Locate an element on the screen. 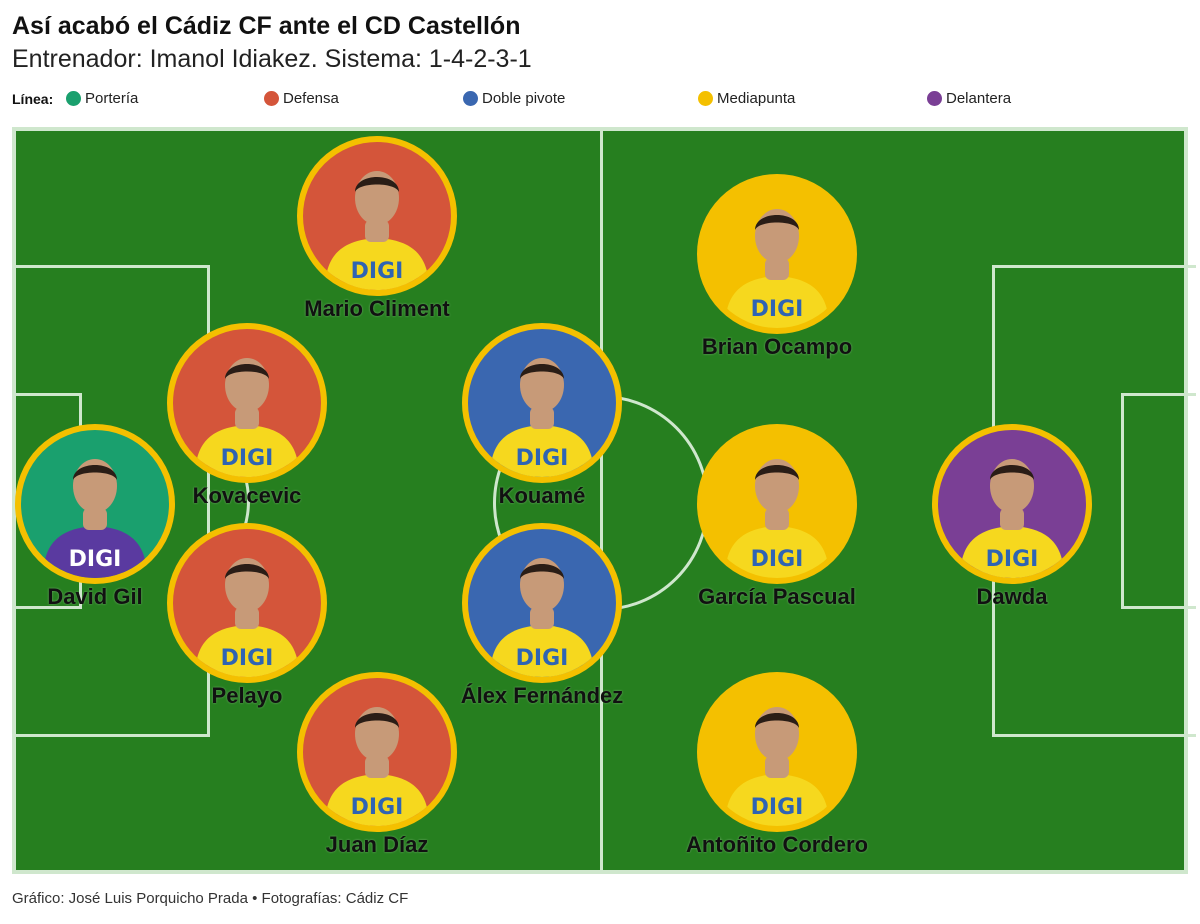 This screenshot has height=924, width=1200. player-name: Álex Fernández is located at coordinates (542, 695).